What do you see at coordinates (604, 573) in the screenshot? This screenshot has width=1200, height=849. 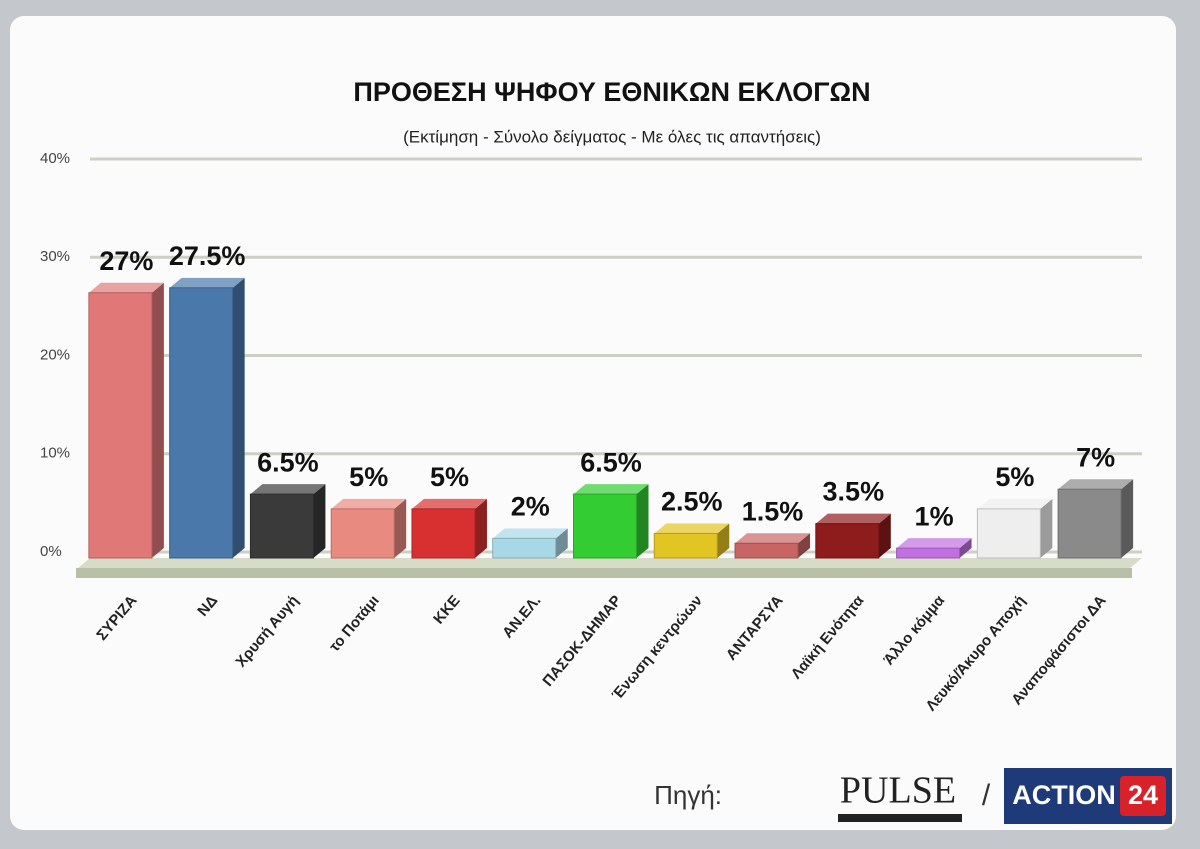 I see `floor-front` at bounding box center [604, 573].